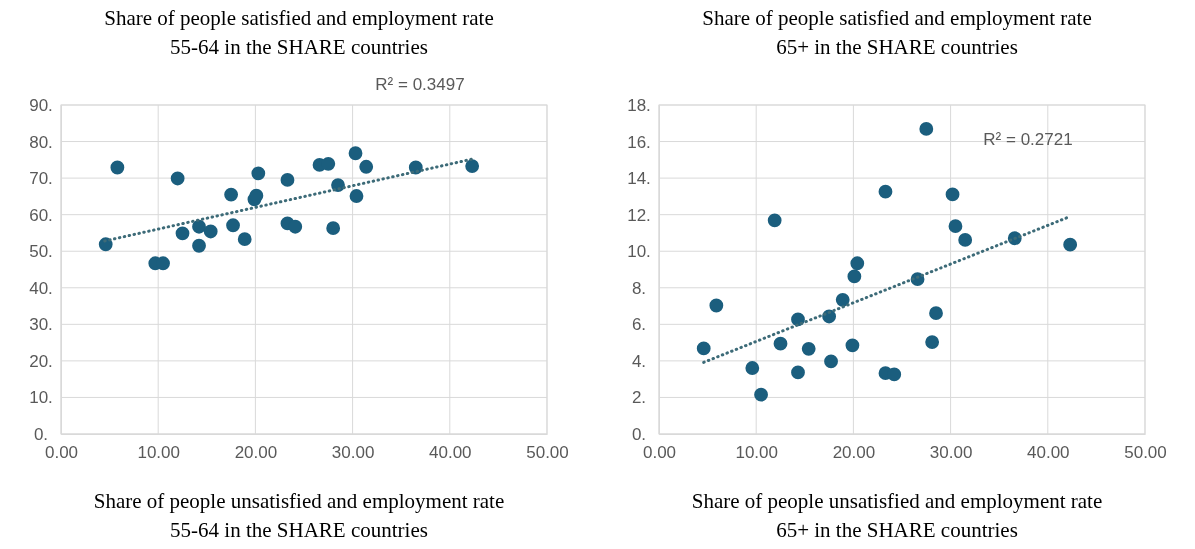 The image size is (1195, 549). I want to click on chart-title: Share of people satisfied and employment rate 55-64 in the SHARE countries, so click(299, 32).